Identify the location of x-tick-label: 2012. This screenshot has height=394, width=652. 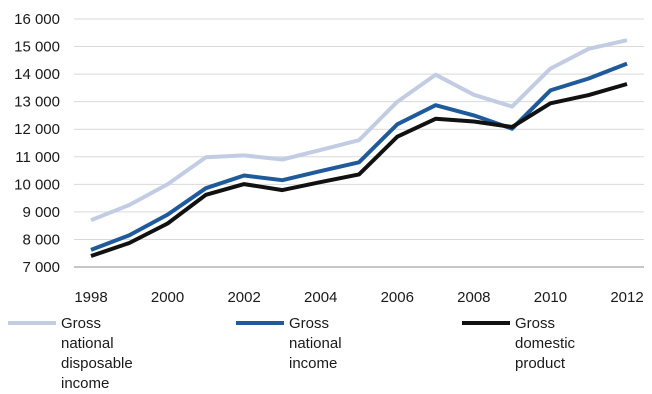
(626, 297).